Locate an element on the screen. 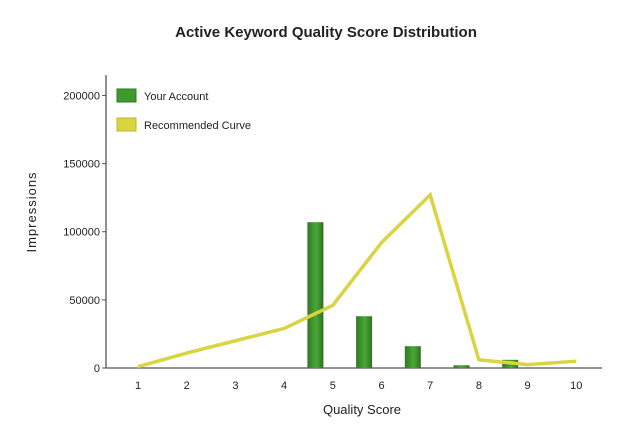  x-tick-label: 10 is located at coordinates (576, 386).